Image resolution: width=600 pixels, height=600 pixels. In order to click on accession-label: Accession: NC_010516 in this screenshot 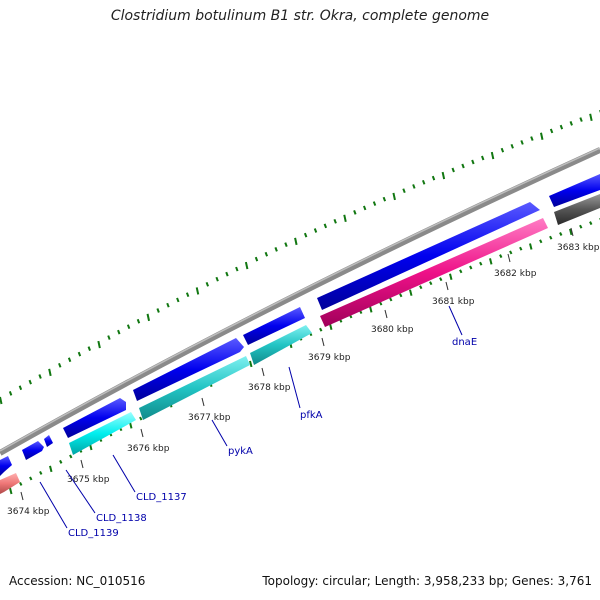, I will do `click(77, 581)`.